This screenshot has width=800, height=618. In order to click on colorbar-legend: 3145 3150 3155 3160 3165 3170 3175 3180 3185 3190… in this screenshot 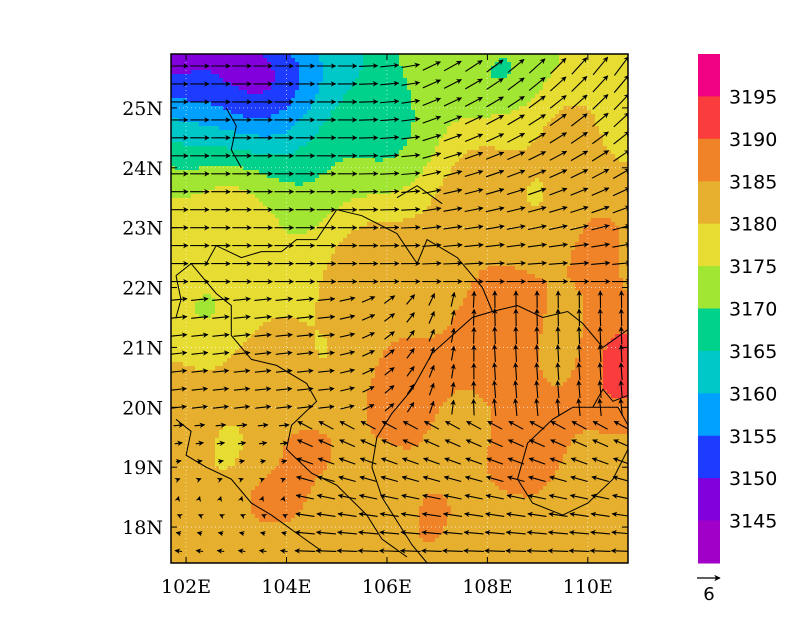, I will do `click(737, 309)`.